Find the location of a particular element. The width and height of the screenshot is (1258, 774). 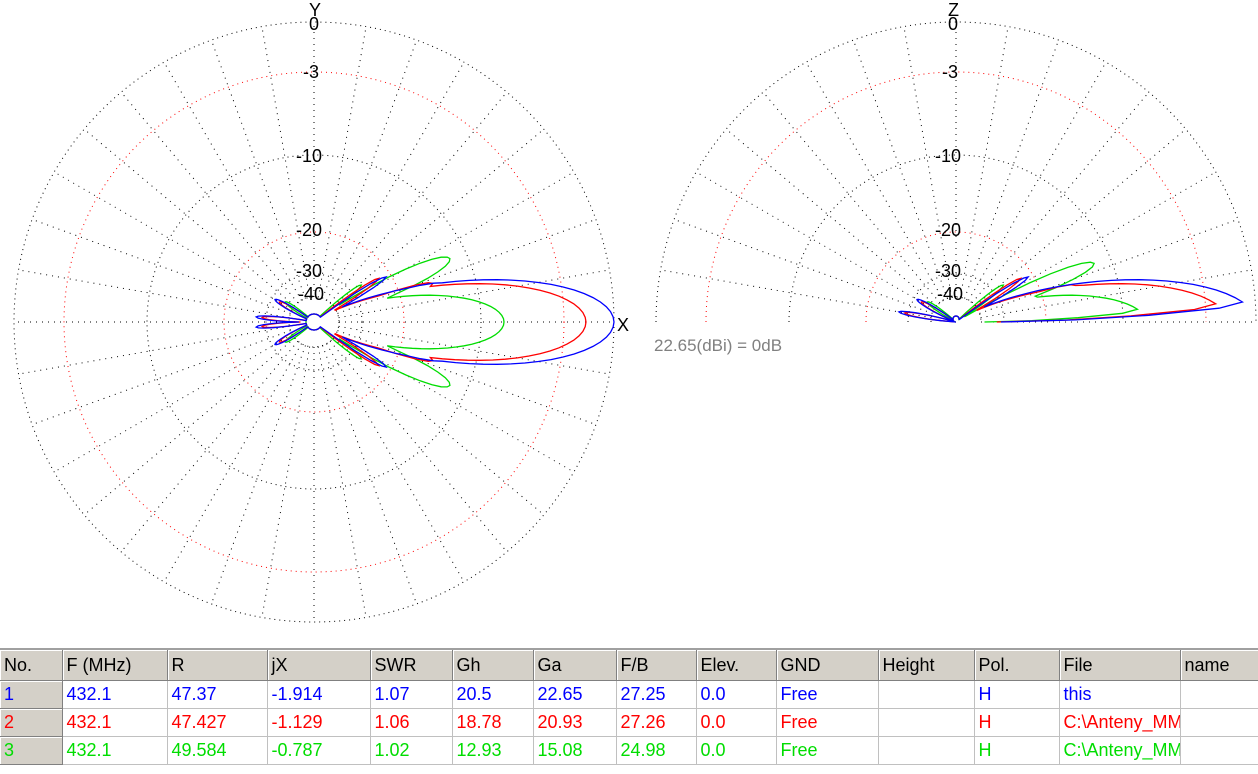

header-height: Height is located at coordinates (926, 665).